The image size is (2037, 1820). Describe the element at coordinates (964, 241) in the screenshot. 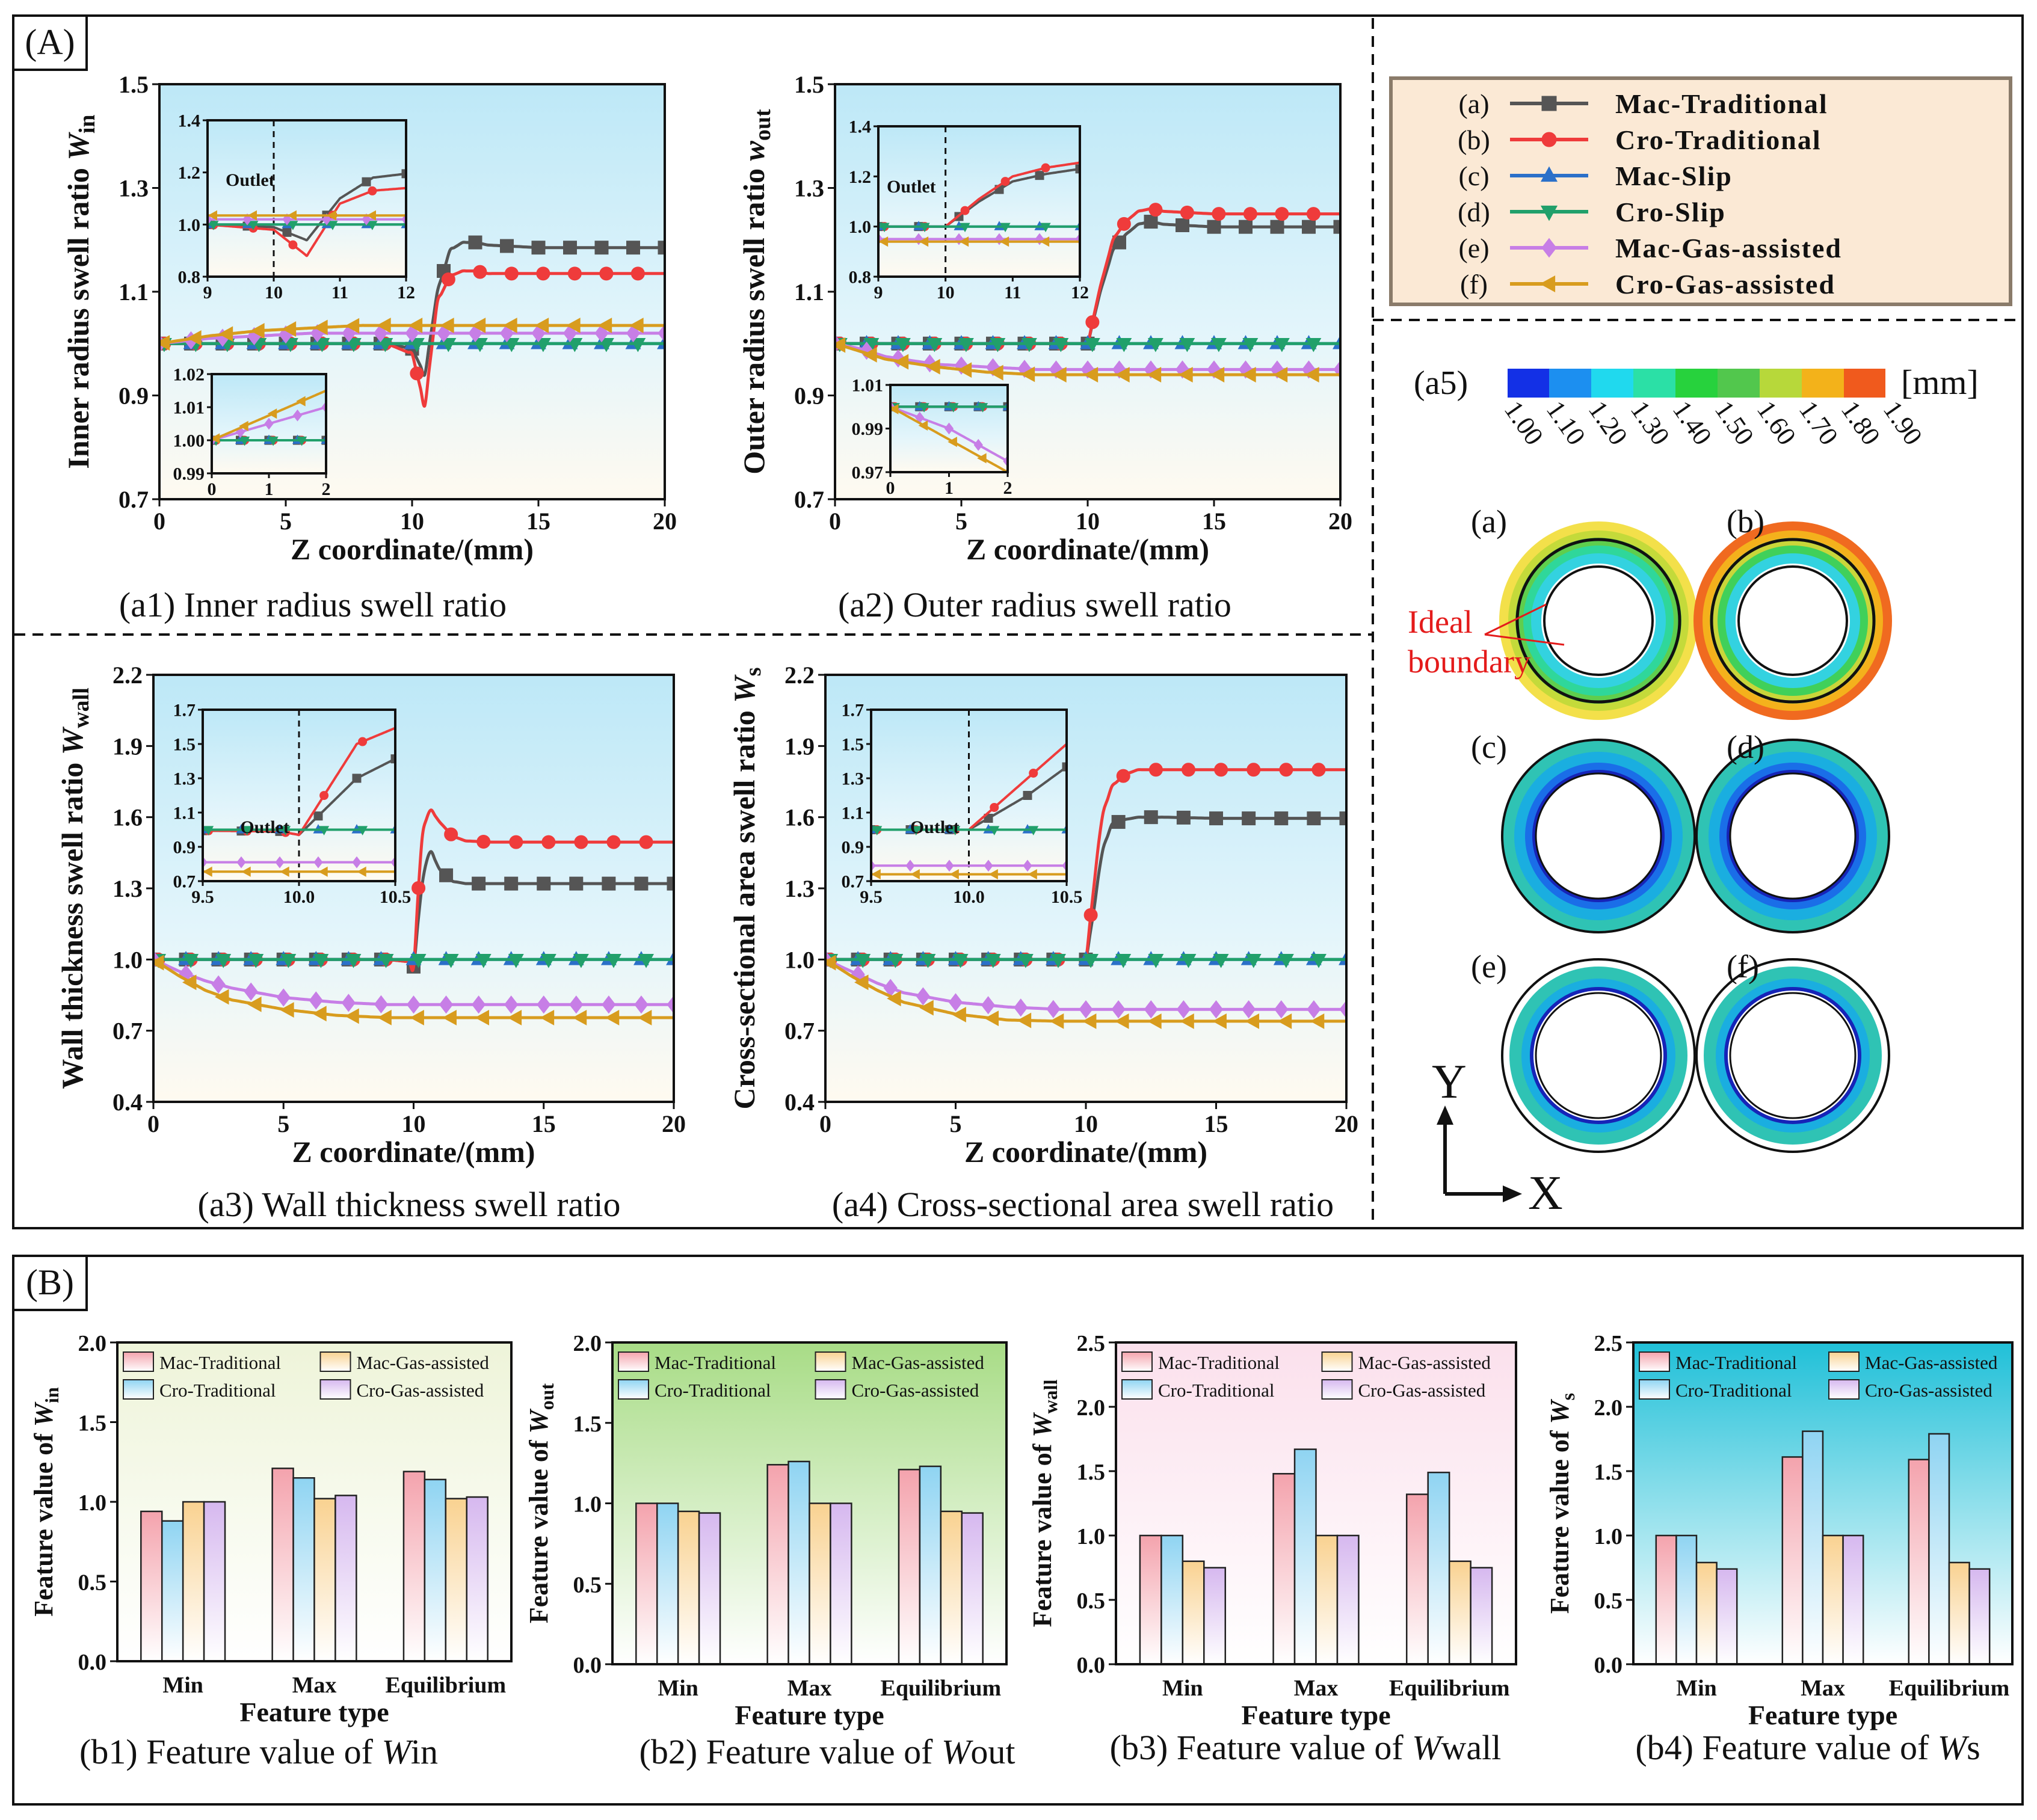

I see `a2-inset1-marker-Cro-Gas-assisted` at that location.